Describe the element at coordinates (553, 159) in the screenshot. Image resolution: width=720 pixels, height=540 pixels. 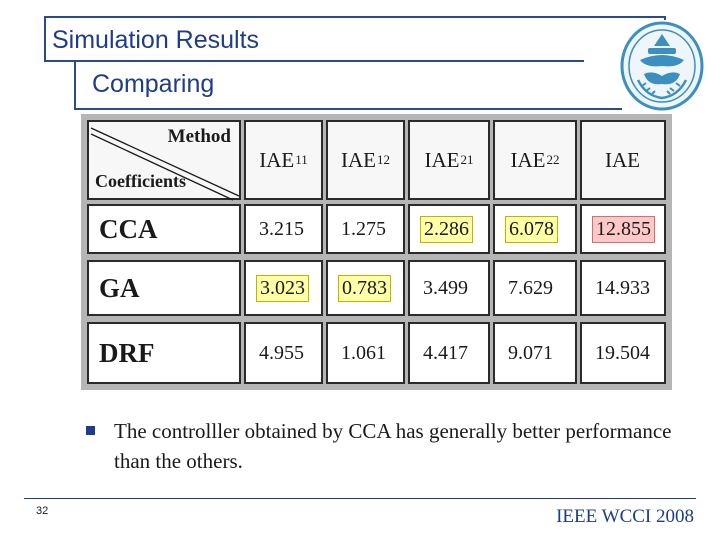
I see `column-header-subscript: 22` at that location.